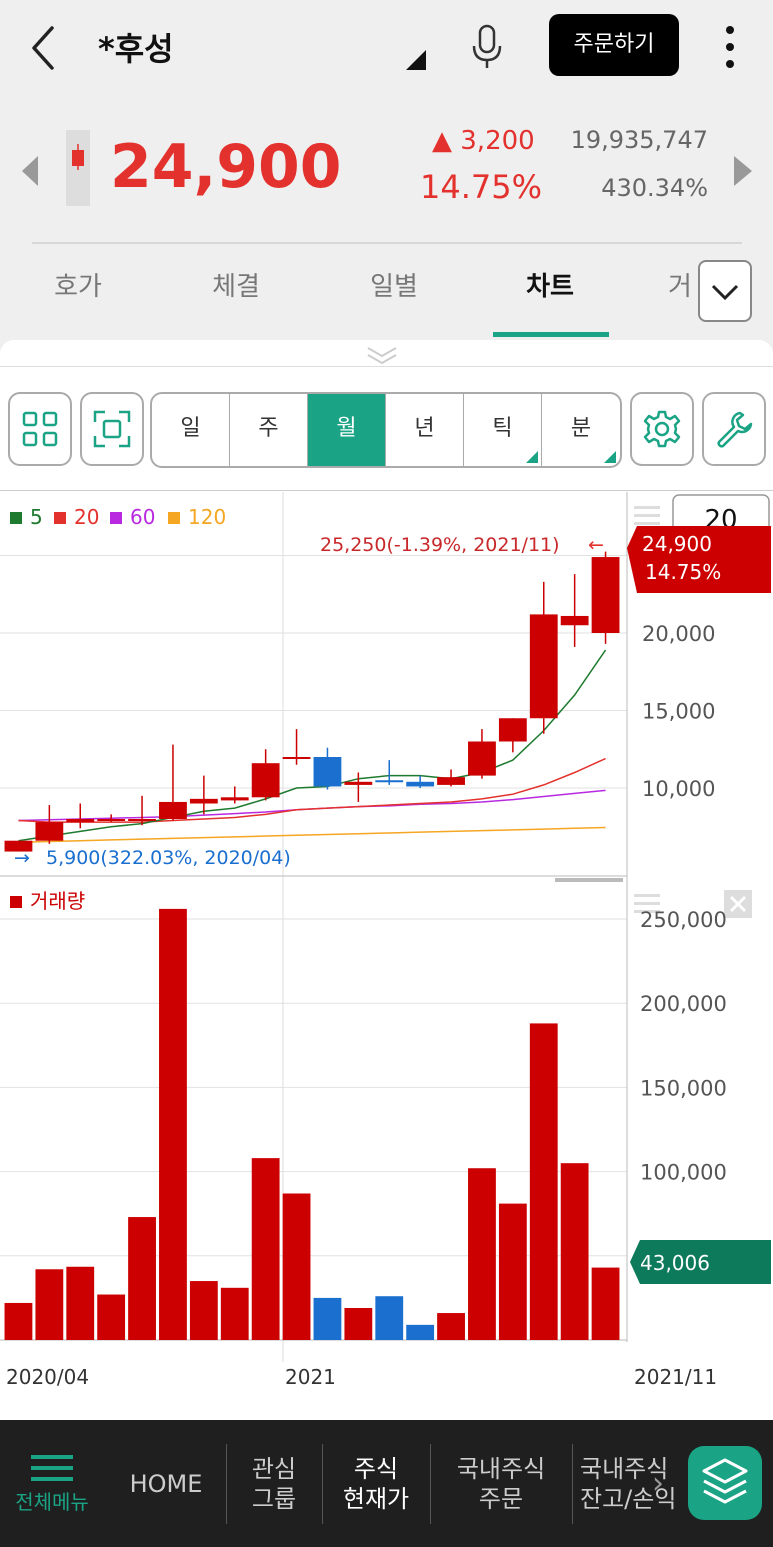 The image size is (773, 1547). I want to click on chart-menu-icon, so click(647, 515).